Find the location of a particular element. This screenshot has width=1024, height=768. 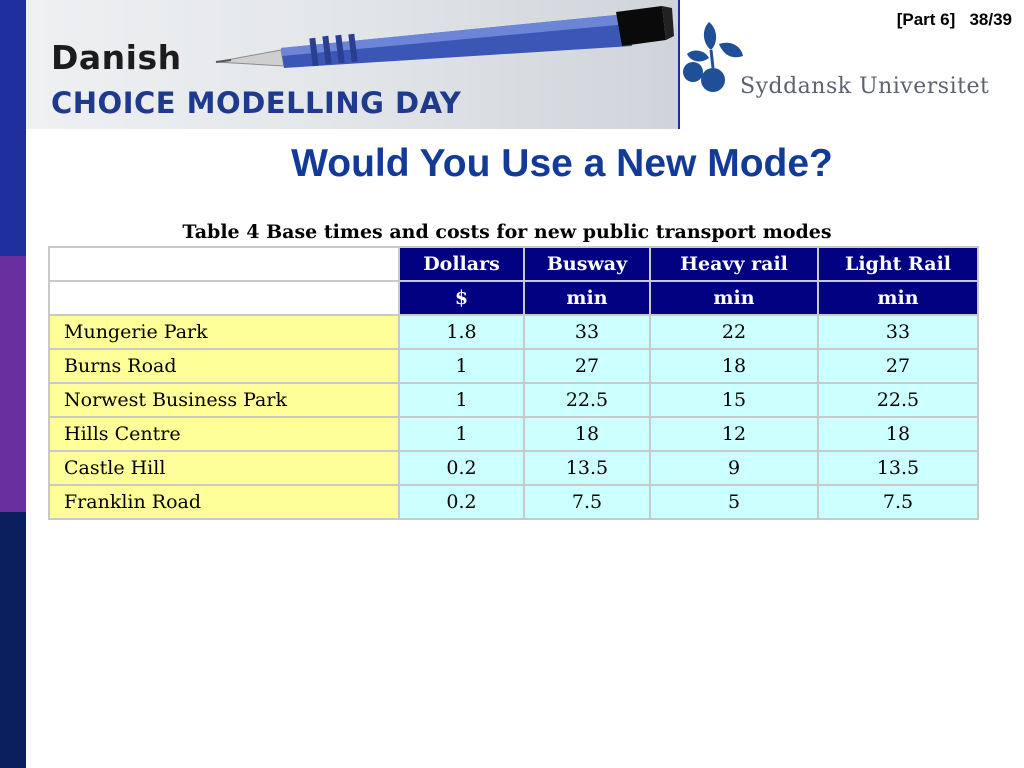

table-row: Mungerie Park 1.8 33 22 33 is located at coordinates (513, 332).